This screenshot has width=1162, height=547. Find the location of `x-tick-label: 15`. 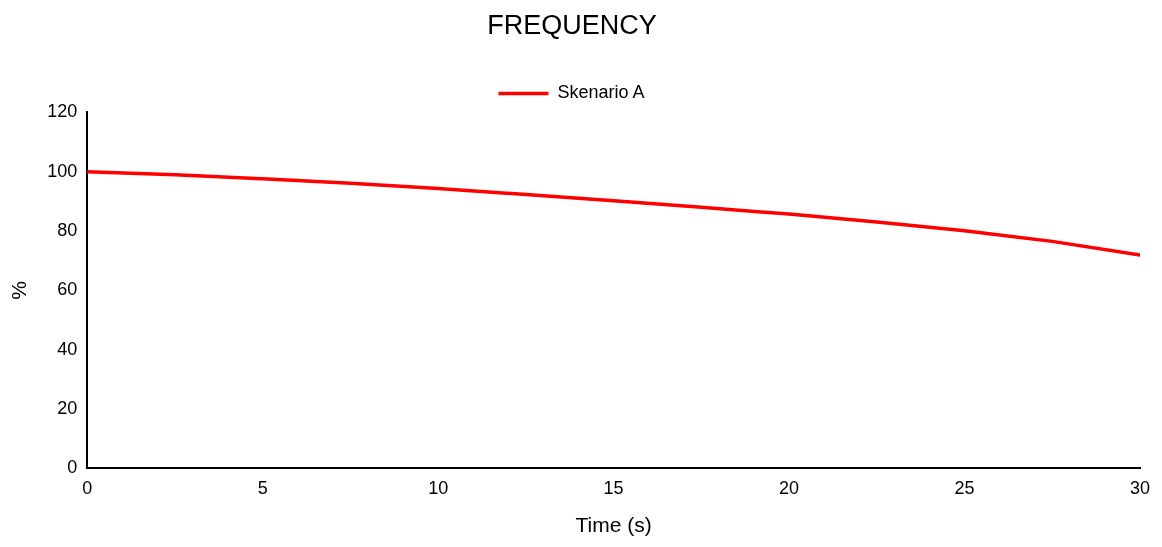

x-tick-label: 15 is located at coordinates (613, 487).